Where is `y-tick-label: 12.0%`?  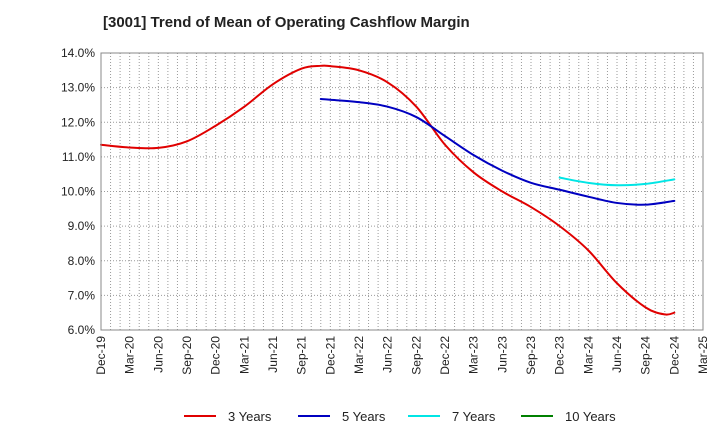
y-tick-label: 12.0% is located at coordinates (78, 122).